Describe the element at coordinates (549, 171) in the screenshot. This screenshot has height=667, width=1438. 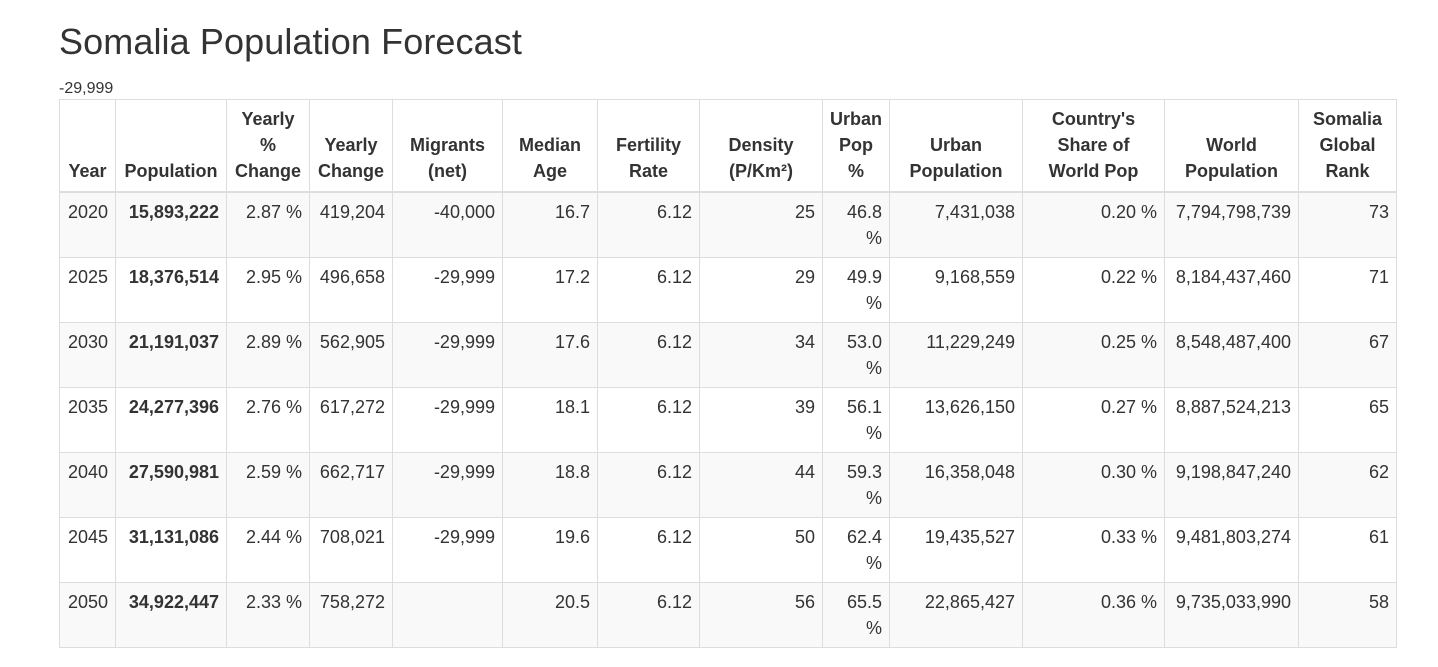
I see `column-header-line: Age` at that location.